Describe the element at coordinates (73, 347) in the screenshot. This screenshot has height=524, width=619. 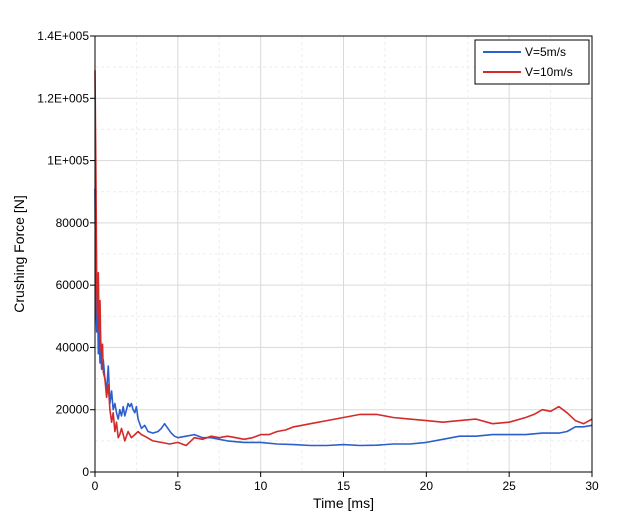
I see `y-tick-label: 40000` at that location.